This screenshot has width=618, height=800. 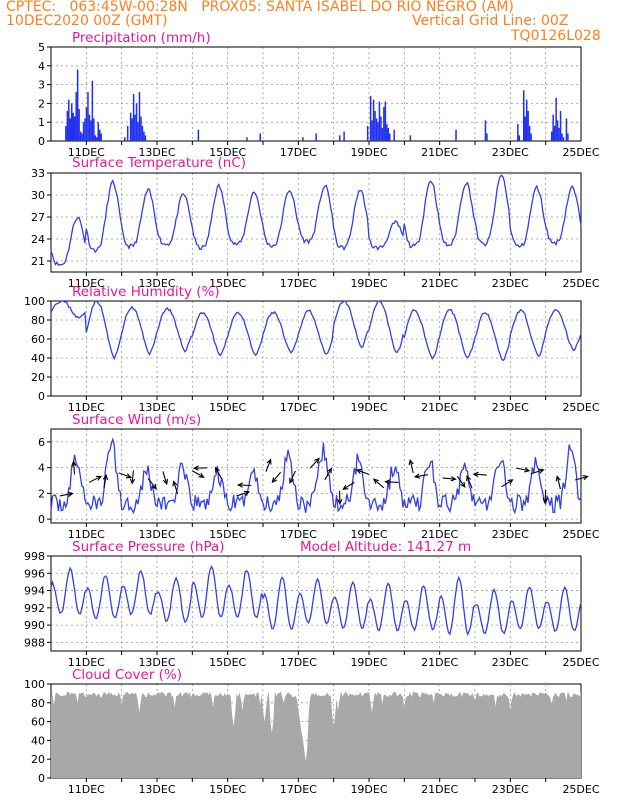 I want to click on y-tick-label: 998, so click(x=34, y=556).